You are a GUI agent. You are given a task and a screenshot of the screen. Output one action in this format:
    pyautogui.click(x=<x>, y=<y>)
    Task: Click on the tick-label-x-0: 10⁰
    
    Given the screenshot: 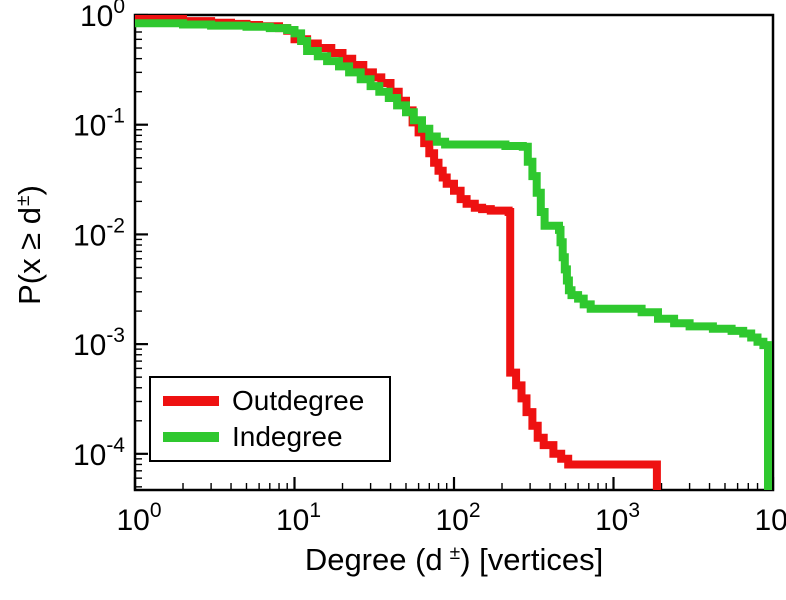 What is the action you would take?
    pyautogui.click(x=138, y=518)
    